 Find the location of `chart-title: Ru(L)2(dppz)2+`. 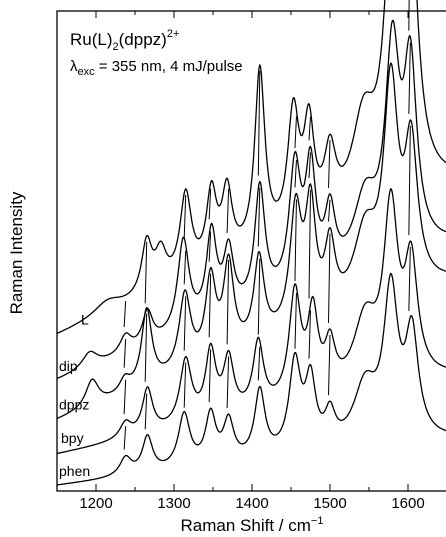

chart-title: Ru(L)2(dppz)2+ is located at coordinates (124, 40).